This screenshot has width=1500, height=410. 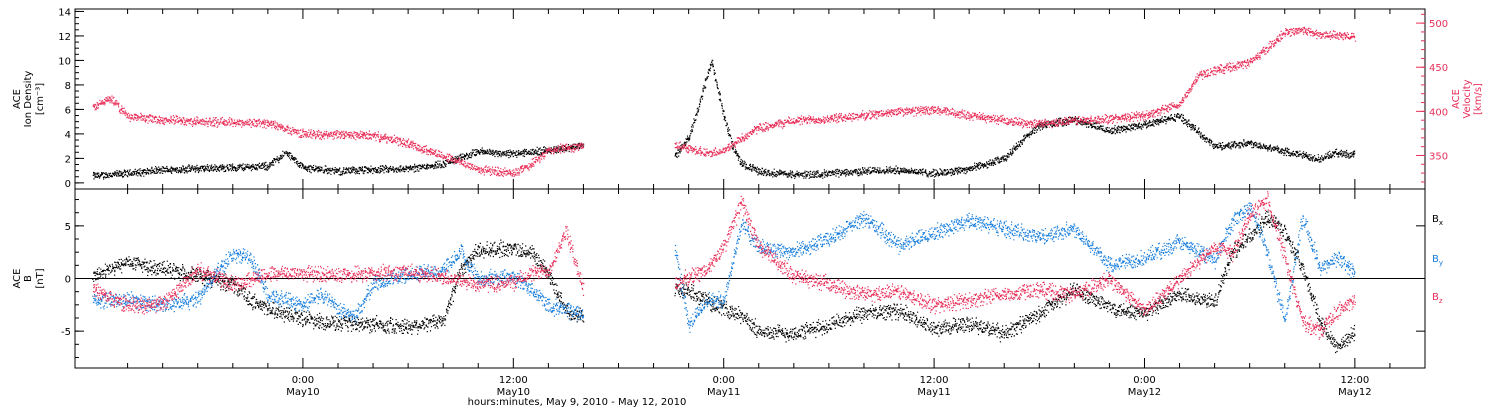 I want to click on y-tick-label: 5, so click(x=68, y=227).